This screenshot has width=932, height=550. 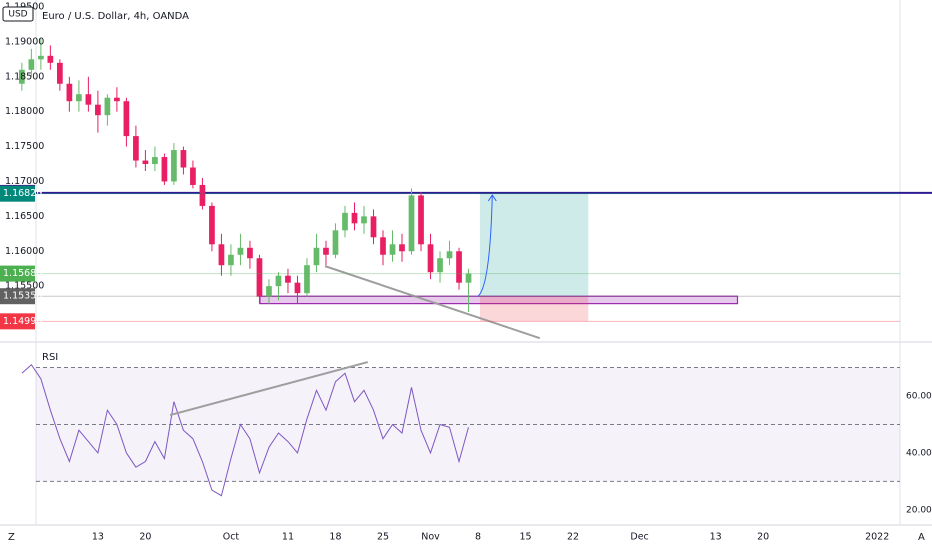 I want to click on position-profit, so click(x=534, y=244).